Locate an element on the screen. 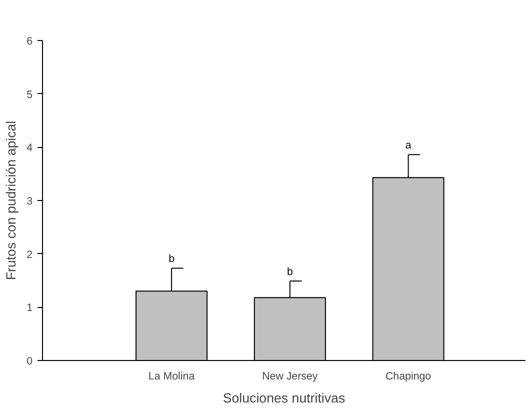  x-tick-label: La Molina is located at coordinates (171, 376).